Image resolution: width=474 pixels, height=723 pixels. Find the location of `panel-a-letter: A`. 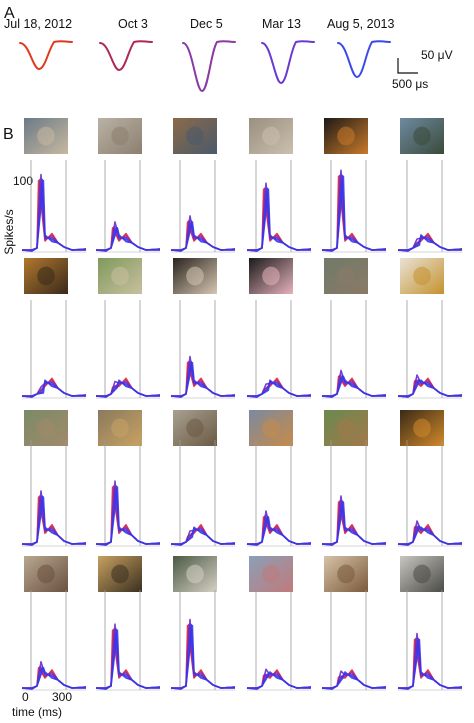

panel-a-letter: A is located at coordinates (9, 13).